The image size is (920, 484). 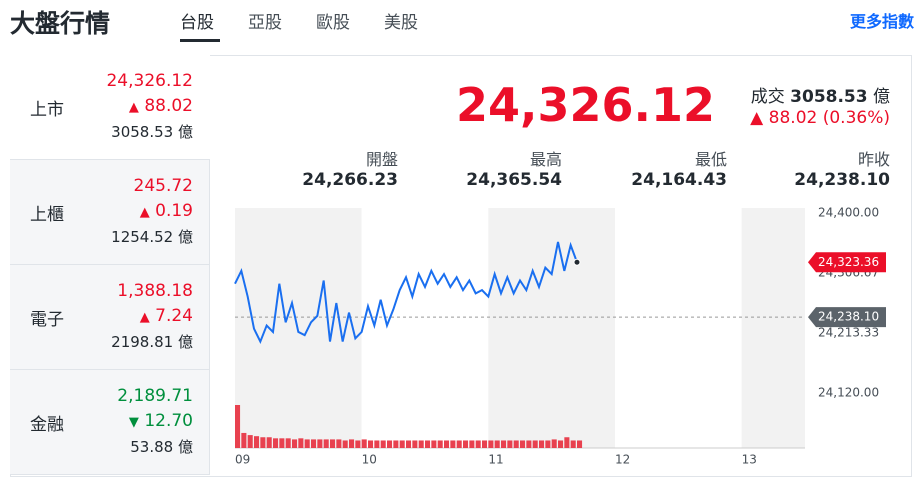 I want to click on y-tick-label: 24,400.00, so click(x=848, y=213).